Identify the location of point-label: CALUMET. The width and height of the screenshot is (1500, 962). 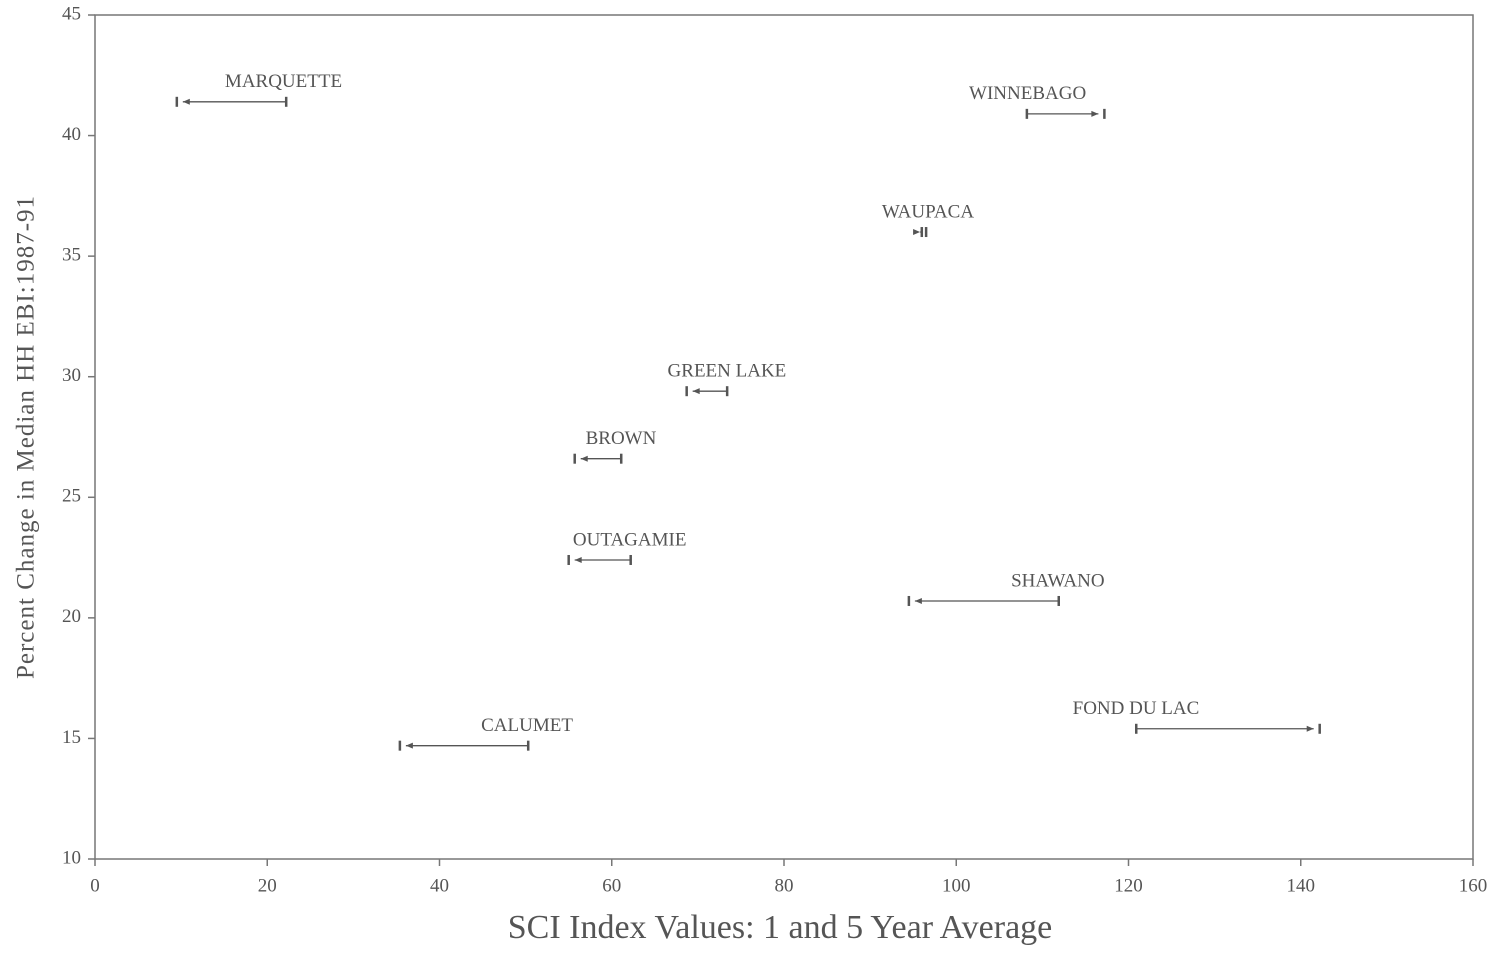
(527, 725).